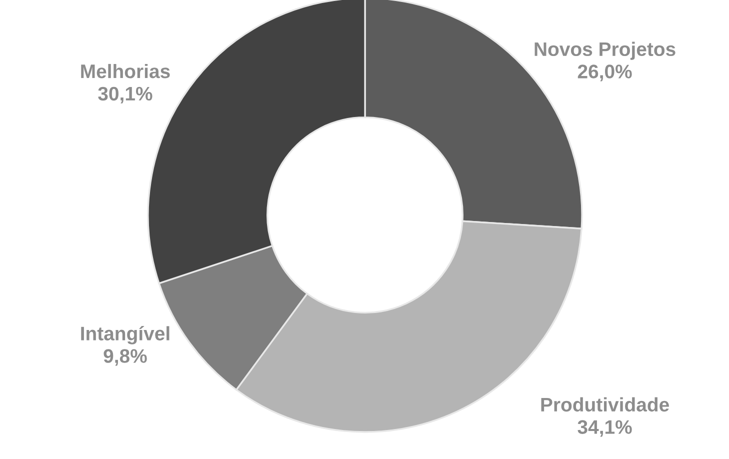 The height and width of the screenshot is (459, 729). Describe the element at coordinates (125, 71) in the screenshot. I see `slice-label: Melhorias` at that location.